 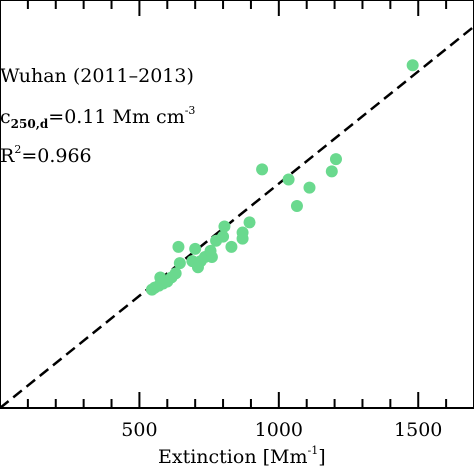 I want to click on x-axis-title: Extinction [Mm-1], so click(x=242, y=456).